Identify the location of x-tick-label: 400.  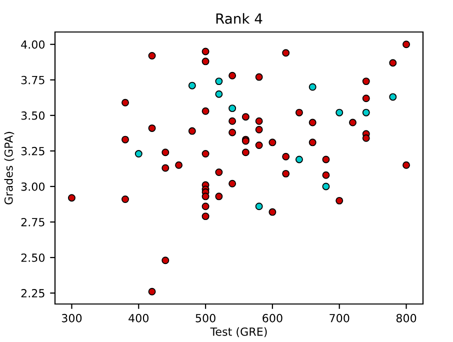
(138, 318).